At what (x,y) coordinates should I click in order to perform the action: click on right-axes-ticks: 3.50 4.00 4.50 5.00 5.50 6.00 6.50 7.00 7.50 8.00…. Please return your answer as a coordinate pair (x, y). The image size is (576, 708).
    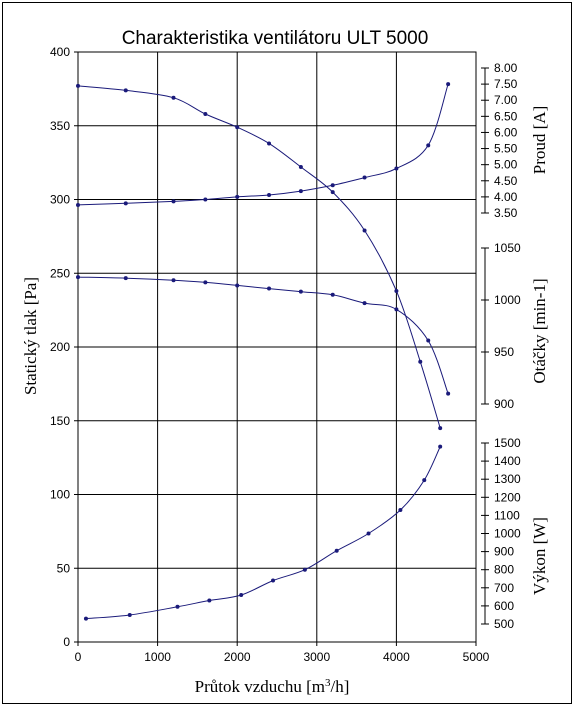
    Looking at the image, I should click on (501, 346).